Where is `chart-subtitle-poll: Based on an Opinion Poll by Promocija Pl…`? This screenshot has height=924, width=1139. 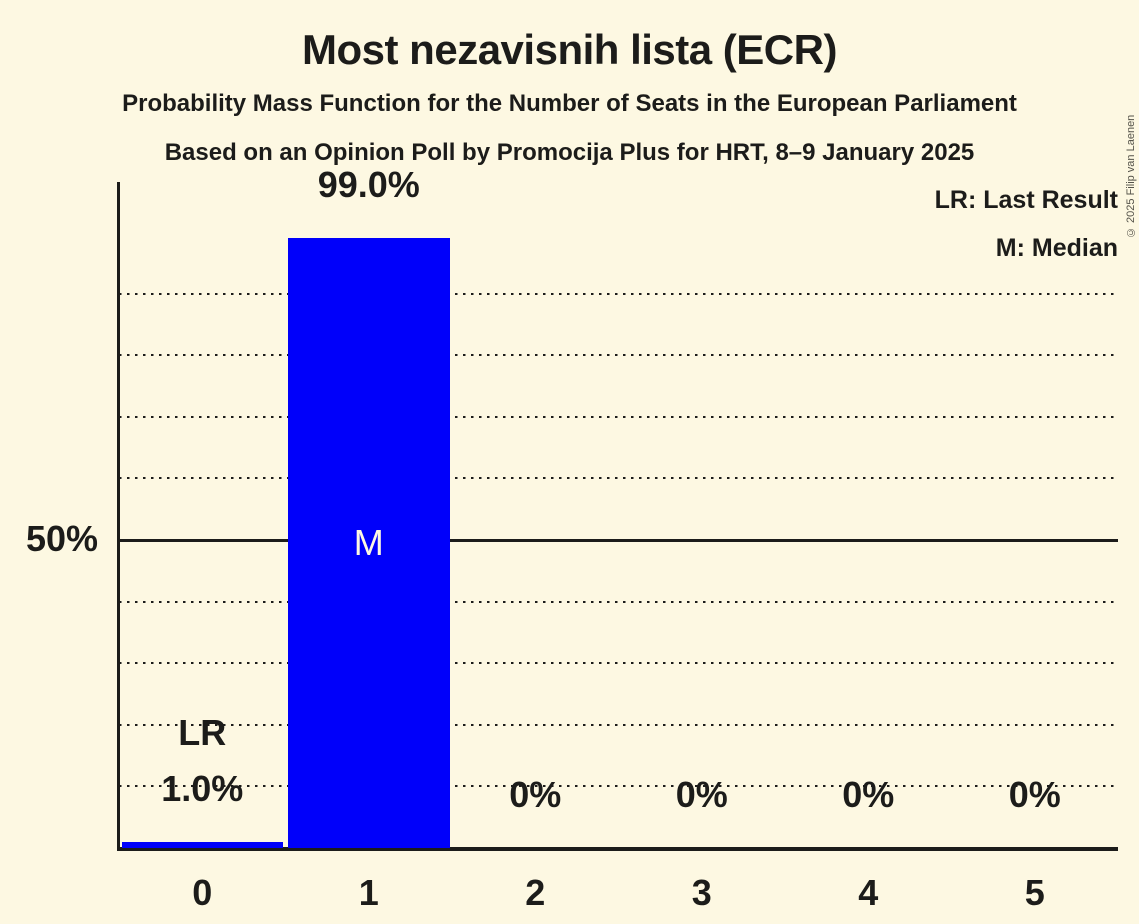
chart-subtitle-poll: Based on an Opinion Poll by Promocija Pl… is located at coordinates (569, 152).